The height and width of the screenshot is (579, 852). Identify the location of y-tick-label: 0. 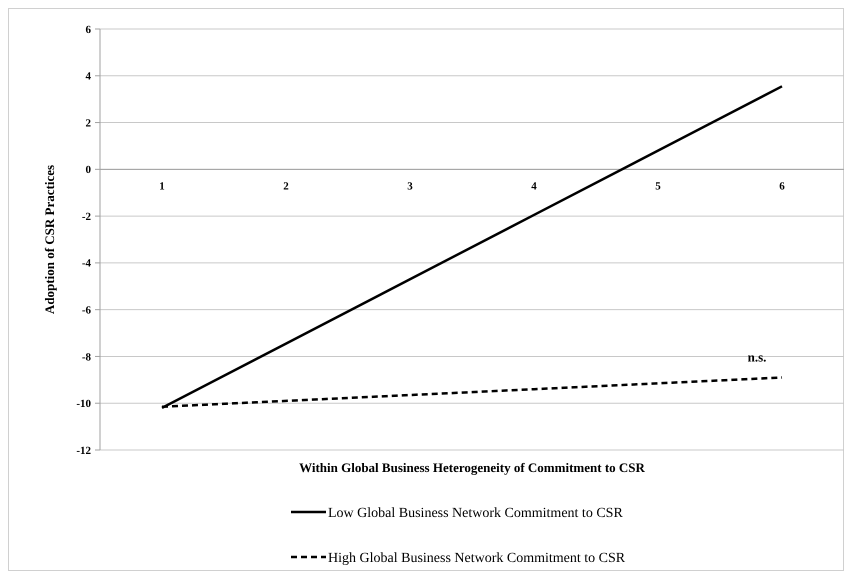
(89, 170).